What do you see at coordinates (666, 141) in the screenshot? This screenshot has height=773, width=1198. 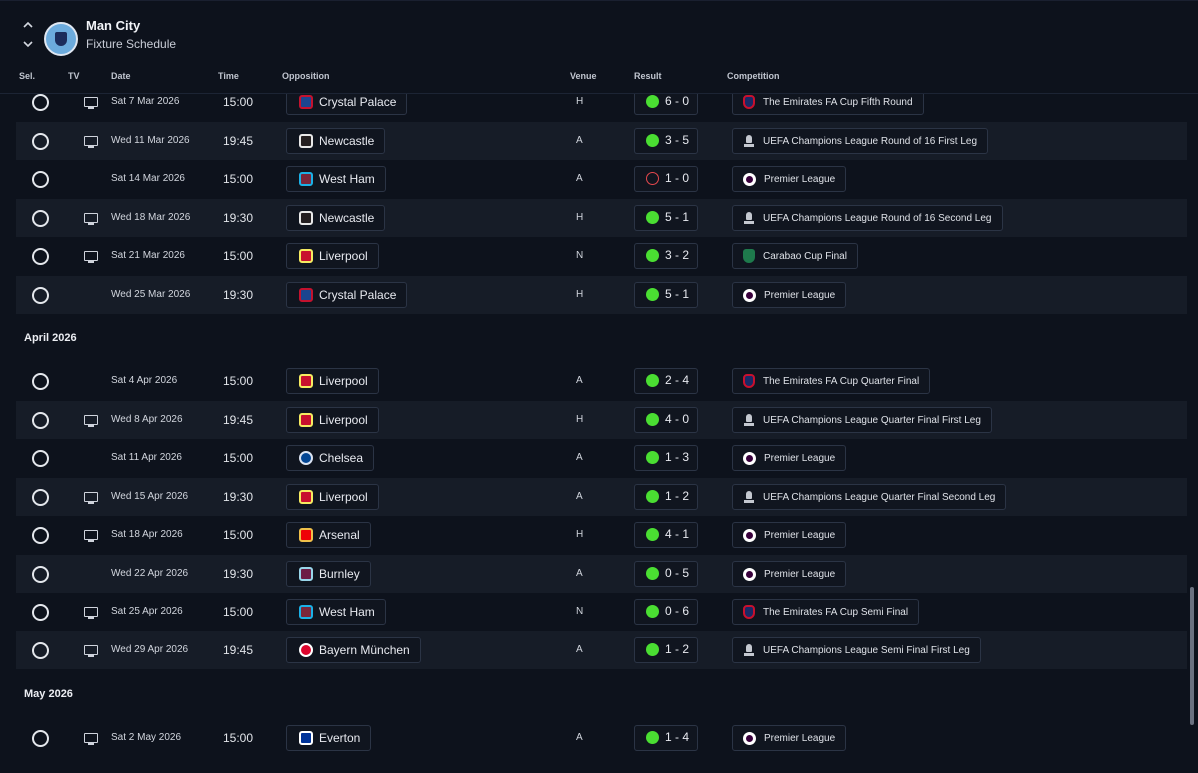 I see `result-chip: 3 - 5` at bounding box center [666, 141].